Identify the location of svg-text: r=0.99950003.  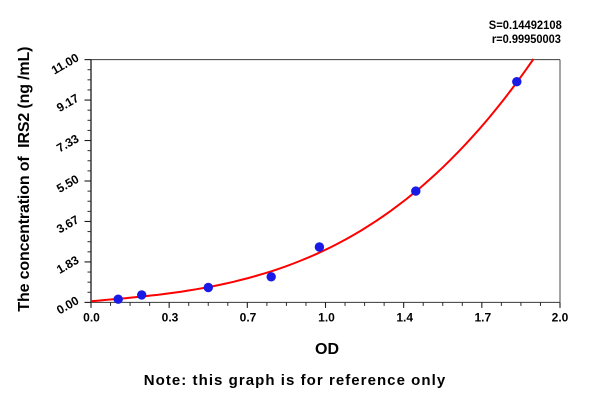
(526, 39).